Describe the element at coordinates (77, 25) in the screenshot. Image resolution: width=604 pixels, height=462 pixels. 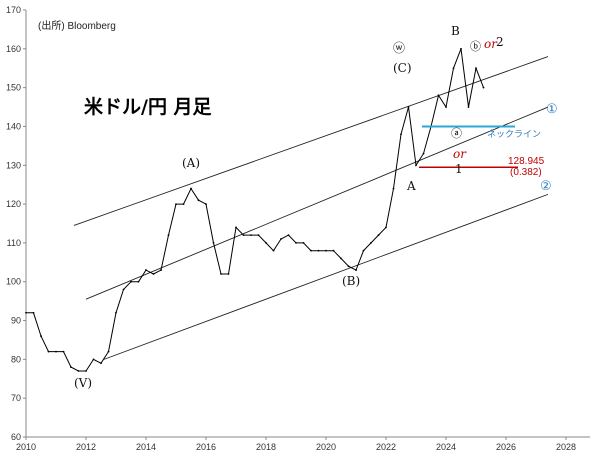
I see `source-label: (出所) Bloomberg` at that location.